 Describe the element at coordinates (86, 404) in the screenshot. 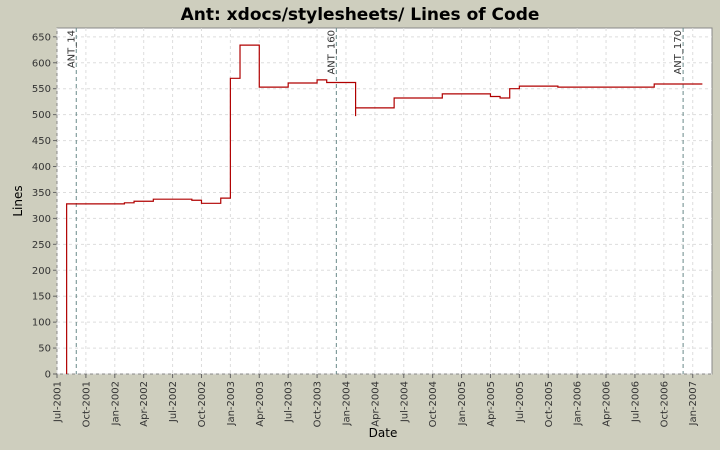

I see `x-tick-label: Oct-2001` at that location.